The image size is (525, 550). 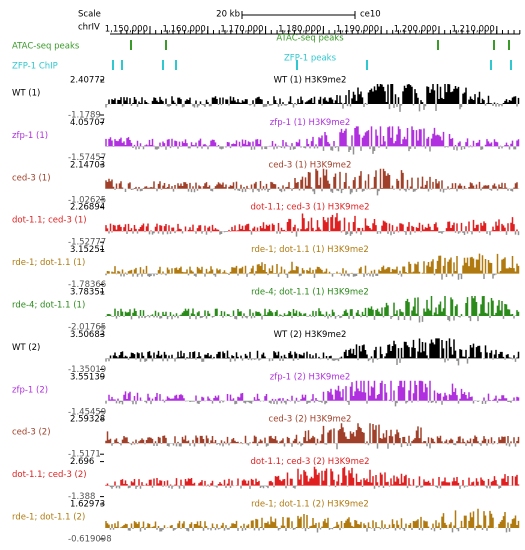 I want to click on annotation-label: ATAC-seq peaks, so click(x=46, y=47).